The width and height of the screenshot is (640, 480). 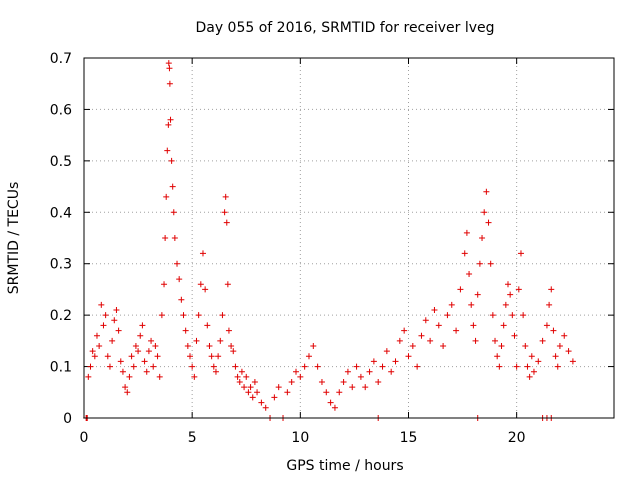 What do you see at coordinates (61, 110) in the screenshot?
I see `y-tick-label: 0.6` at bounding box center [61, 110].